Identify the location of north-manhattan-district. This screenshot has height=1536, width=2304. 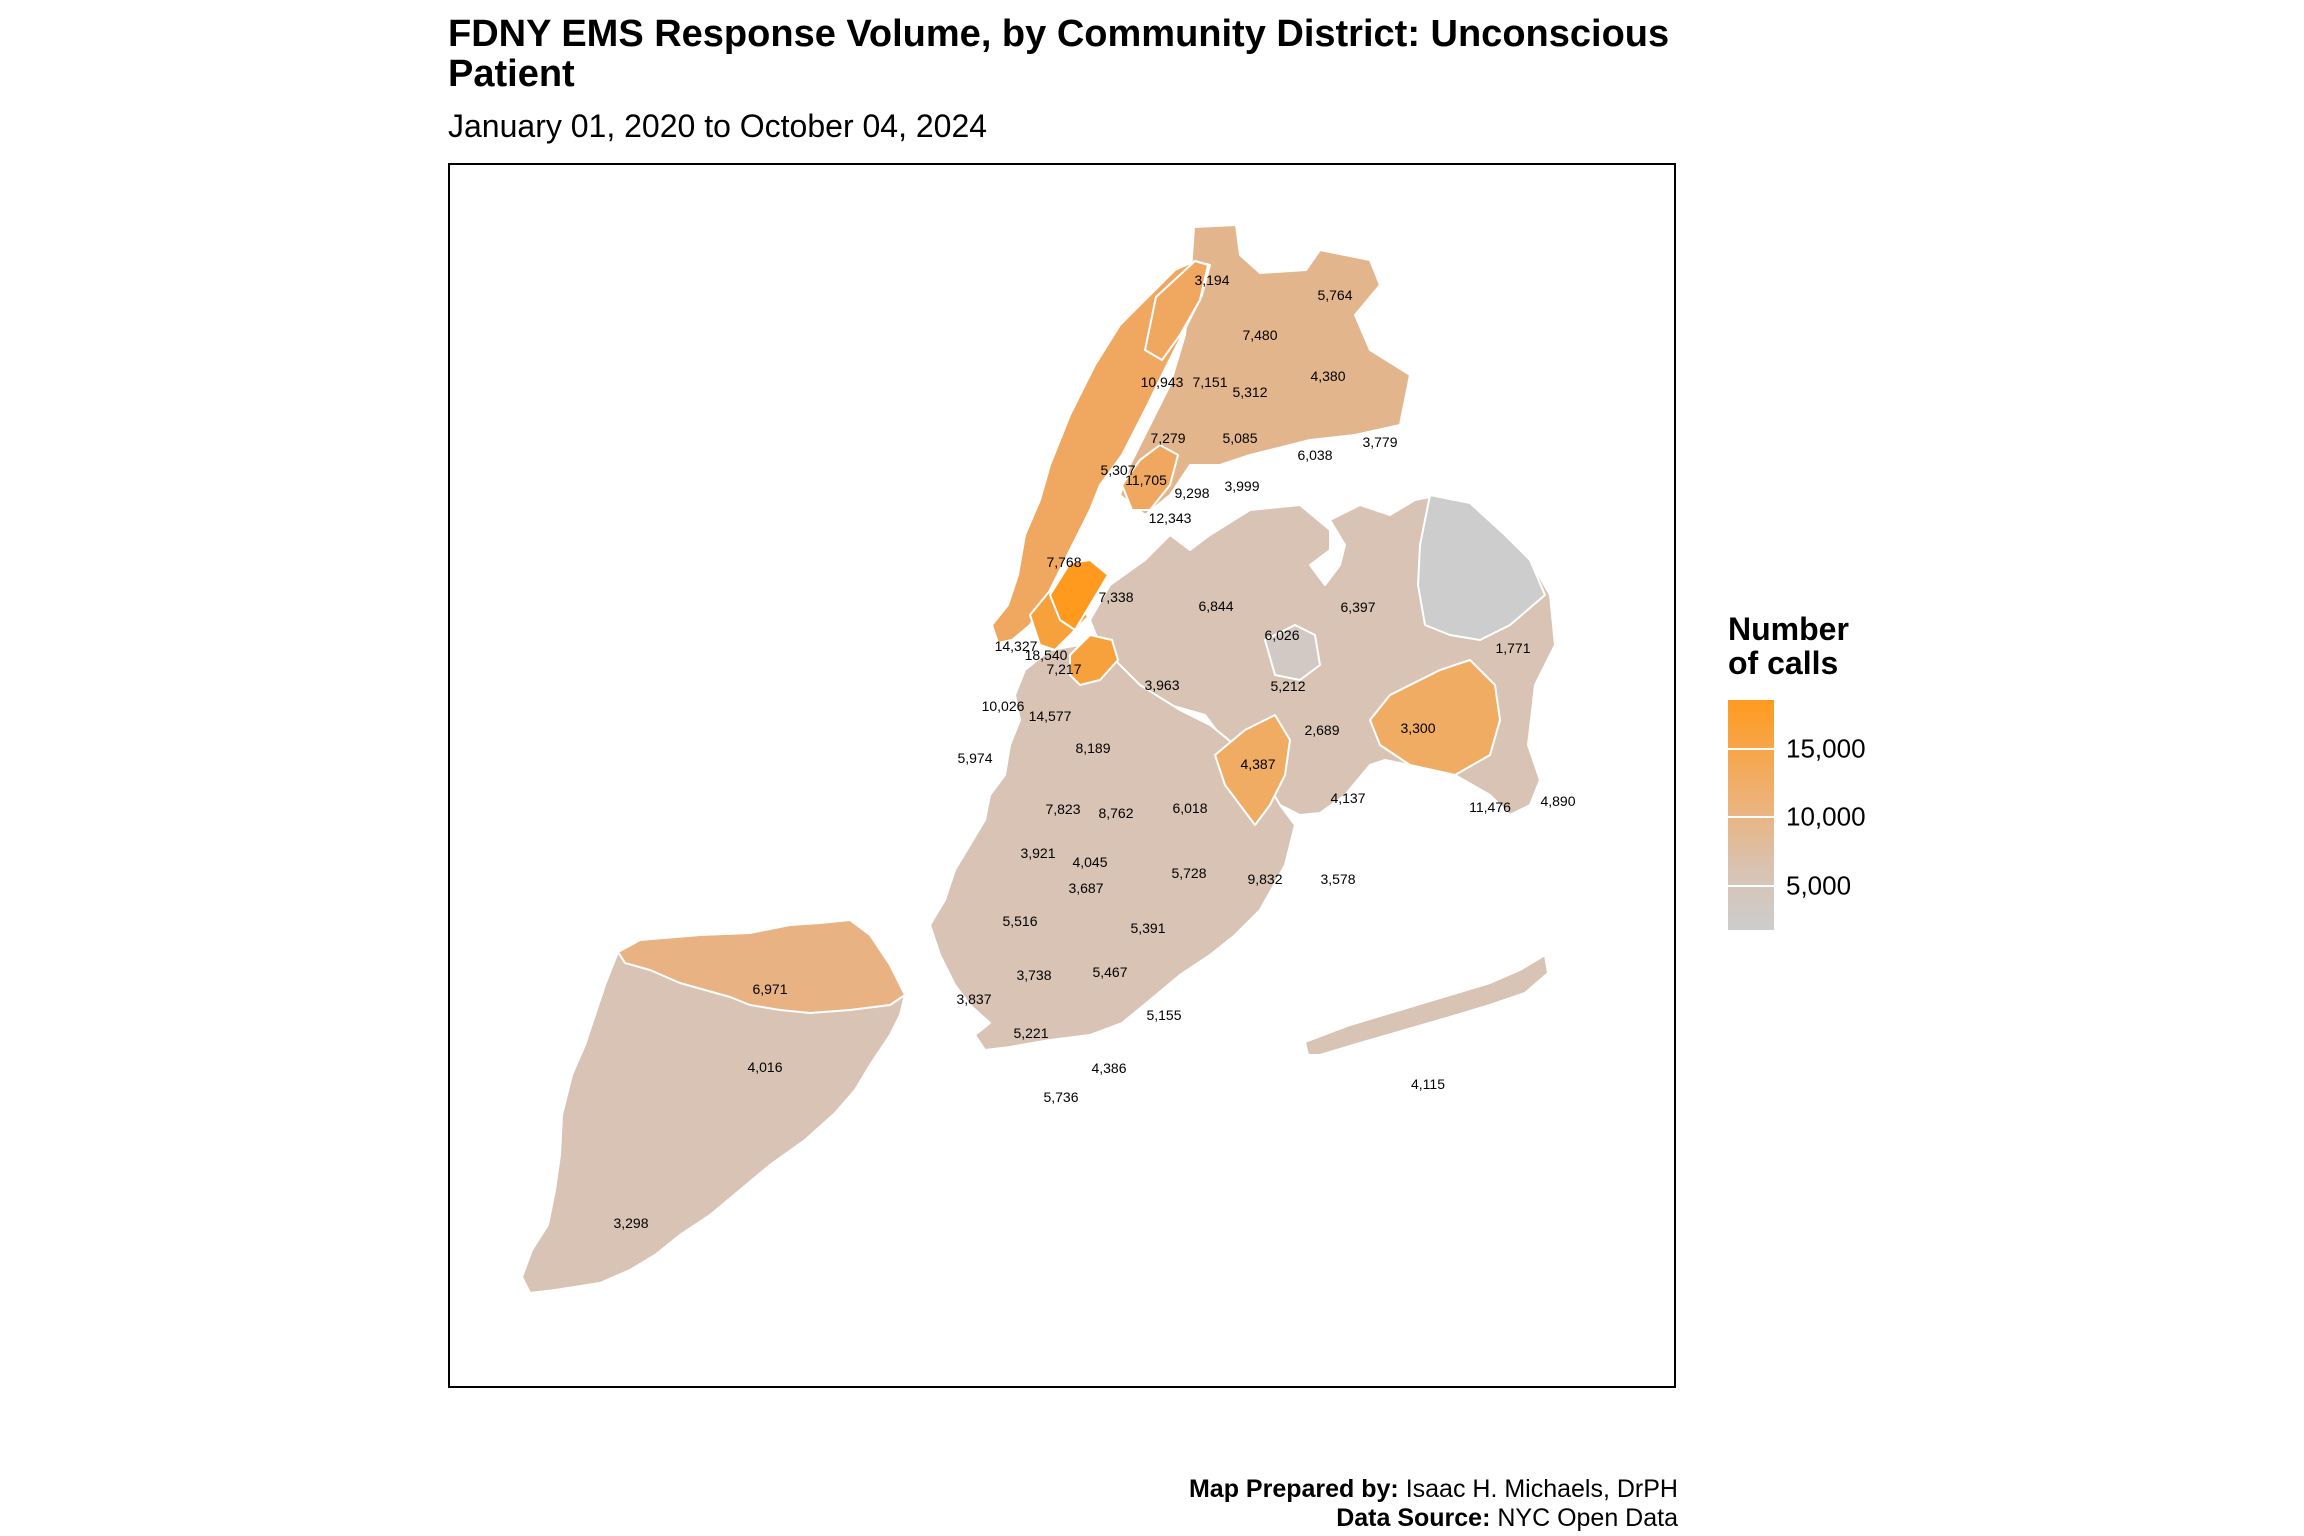
(1176, 310).